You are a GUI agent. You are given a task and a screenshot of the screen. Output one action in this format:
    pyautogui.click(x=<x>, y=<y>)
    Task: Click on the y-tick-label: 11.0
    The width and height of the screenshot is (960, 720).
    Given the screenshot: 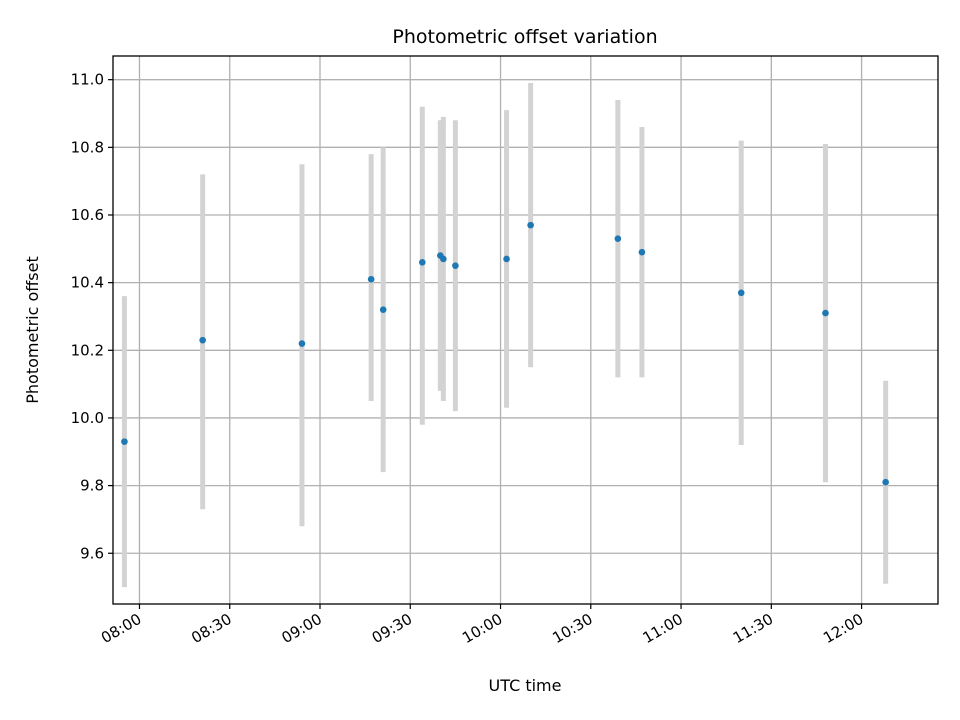 What is the action you would take?
    pyautogui.click(x=87, y=80)
    